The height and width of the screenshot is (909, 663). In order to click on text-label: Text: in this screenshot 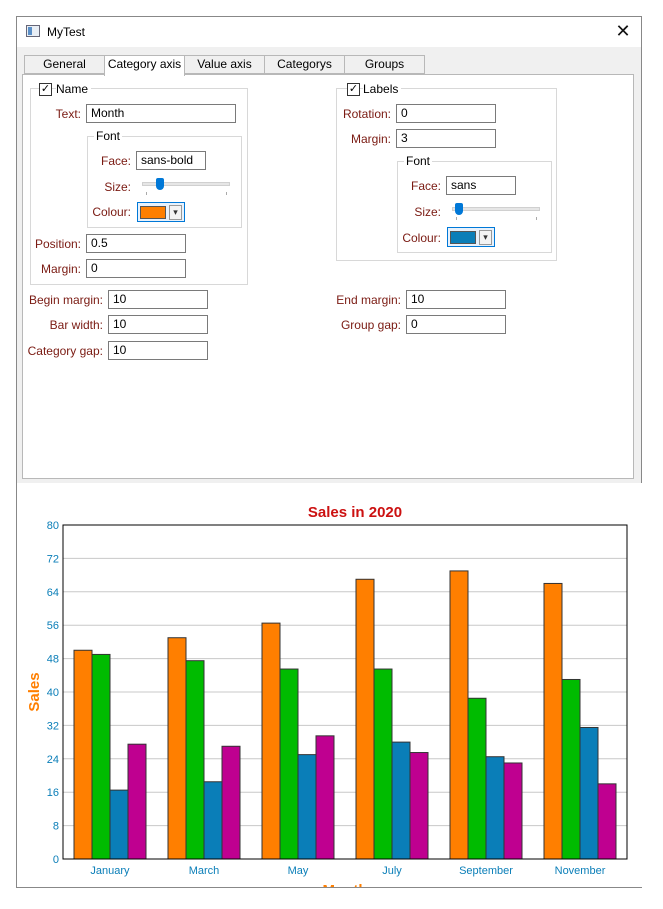, I will do `click(68, 114)`.